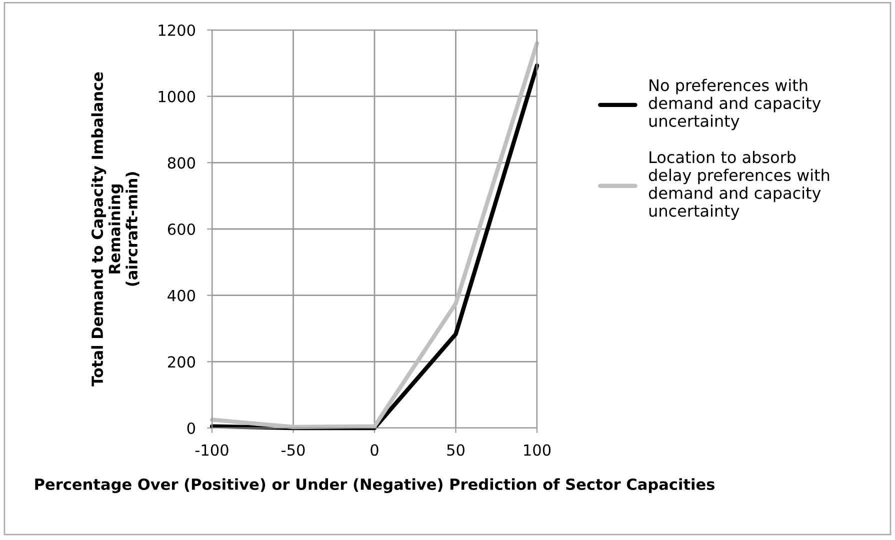  I want to click on y-tick-label: 1000, so click(177, 96).